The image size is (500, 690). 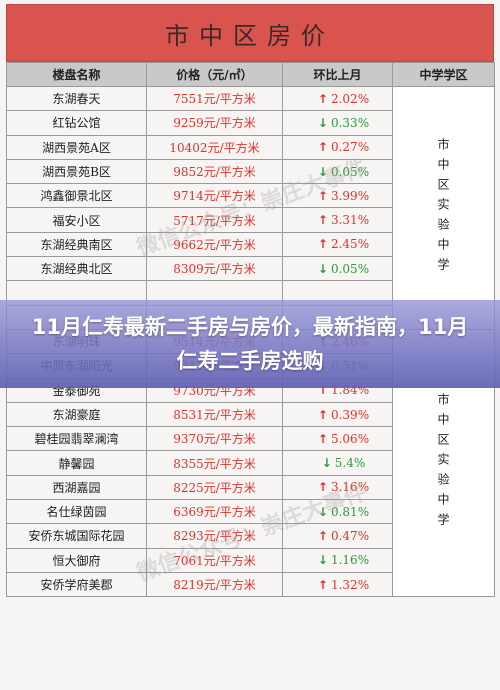 I want to click on change-value: 5.4%, so click(x=350, y=463).